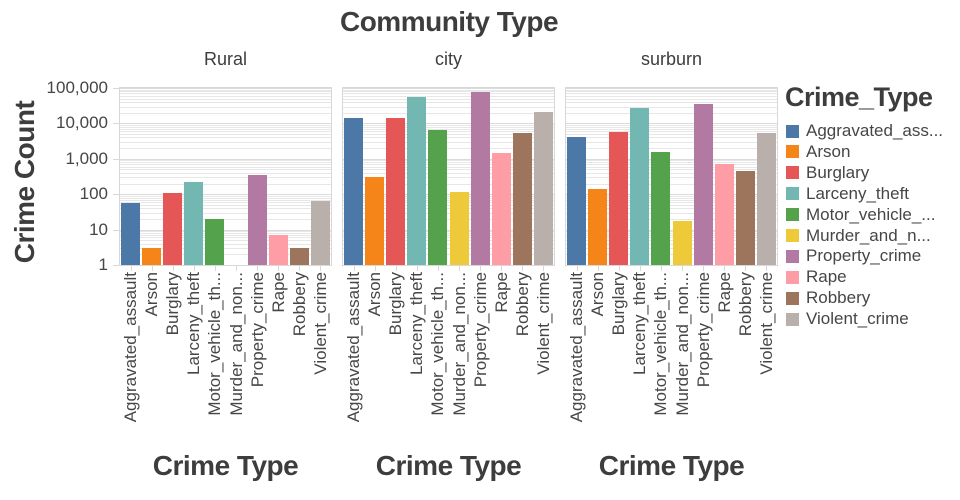 The image size is (960, 500). I want to click on y-tick-label: 10, so click(98, 229).